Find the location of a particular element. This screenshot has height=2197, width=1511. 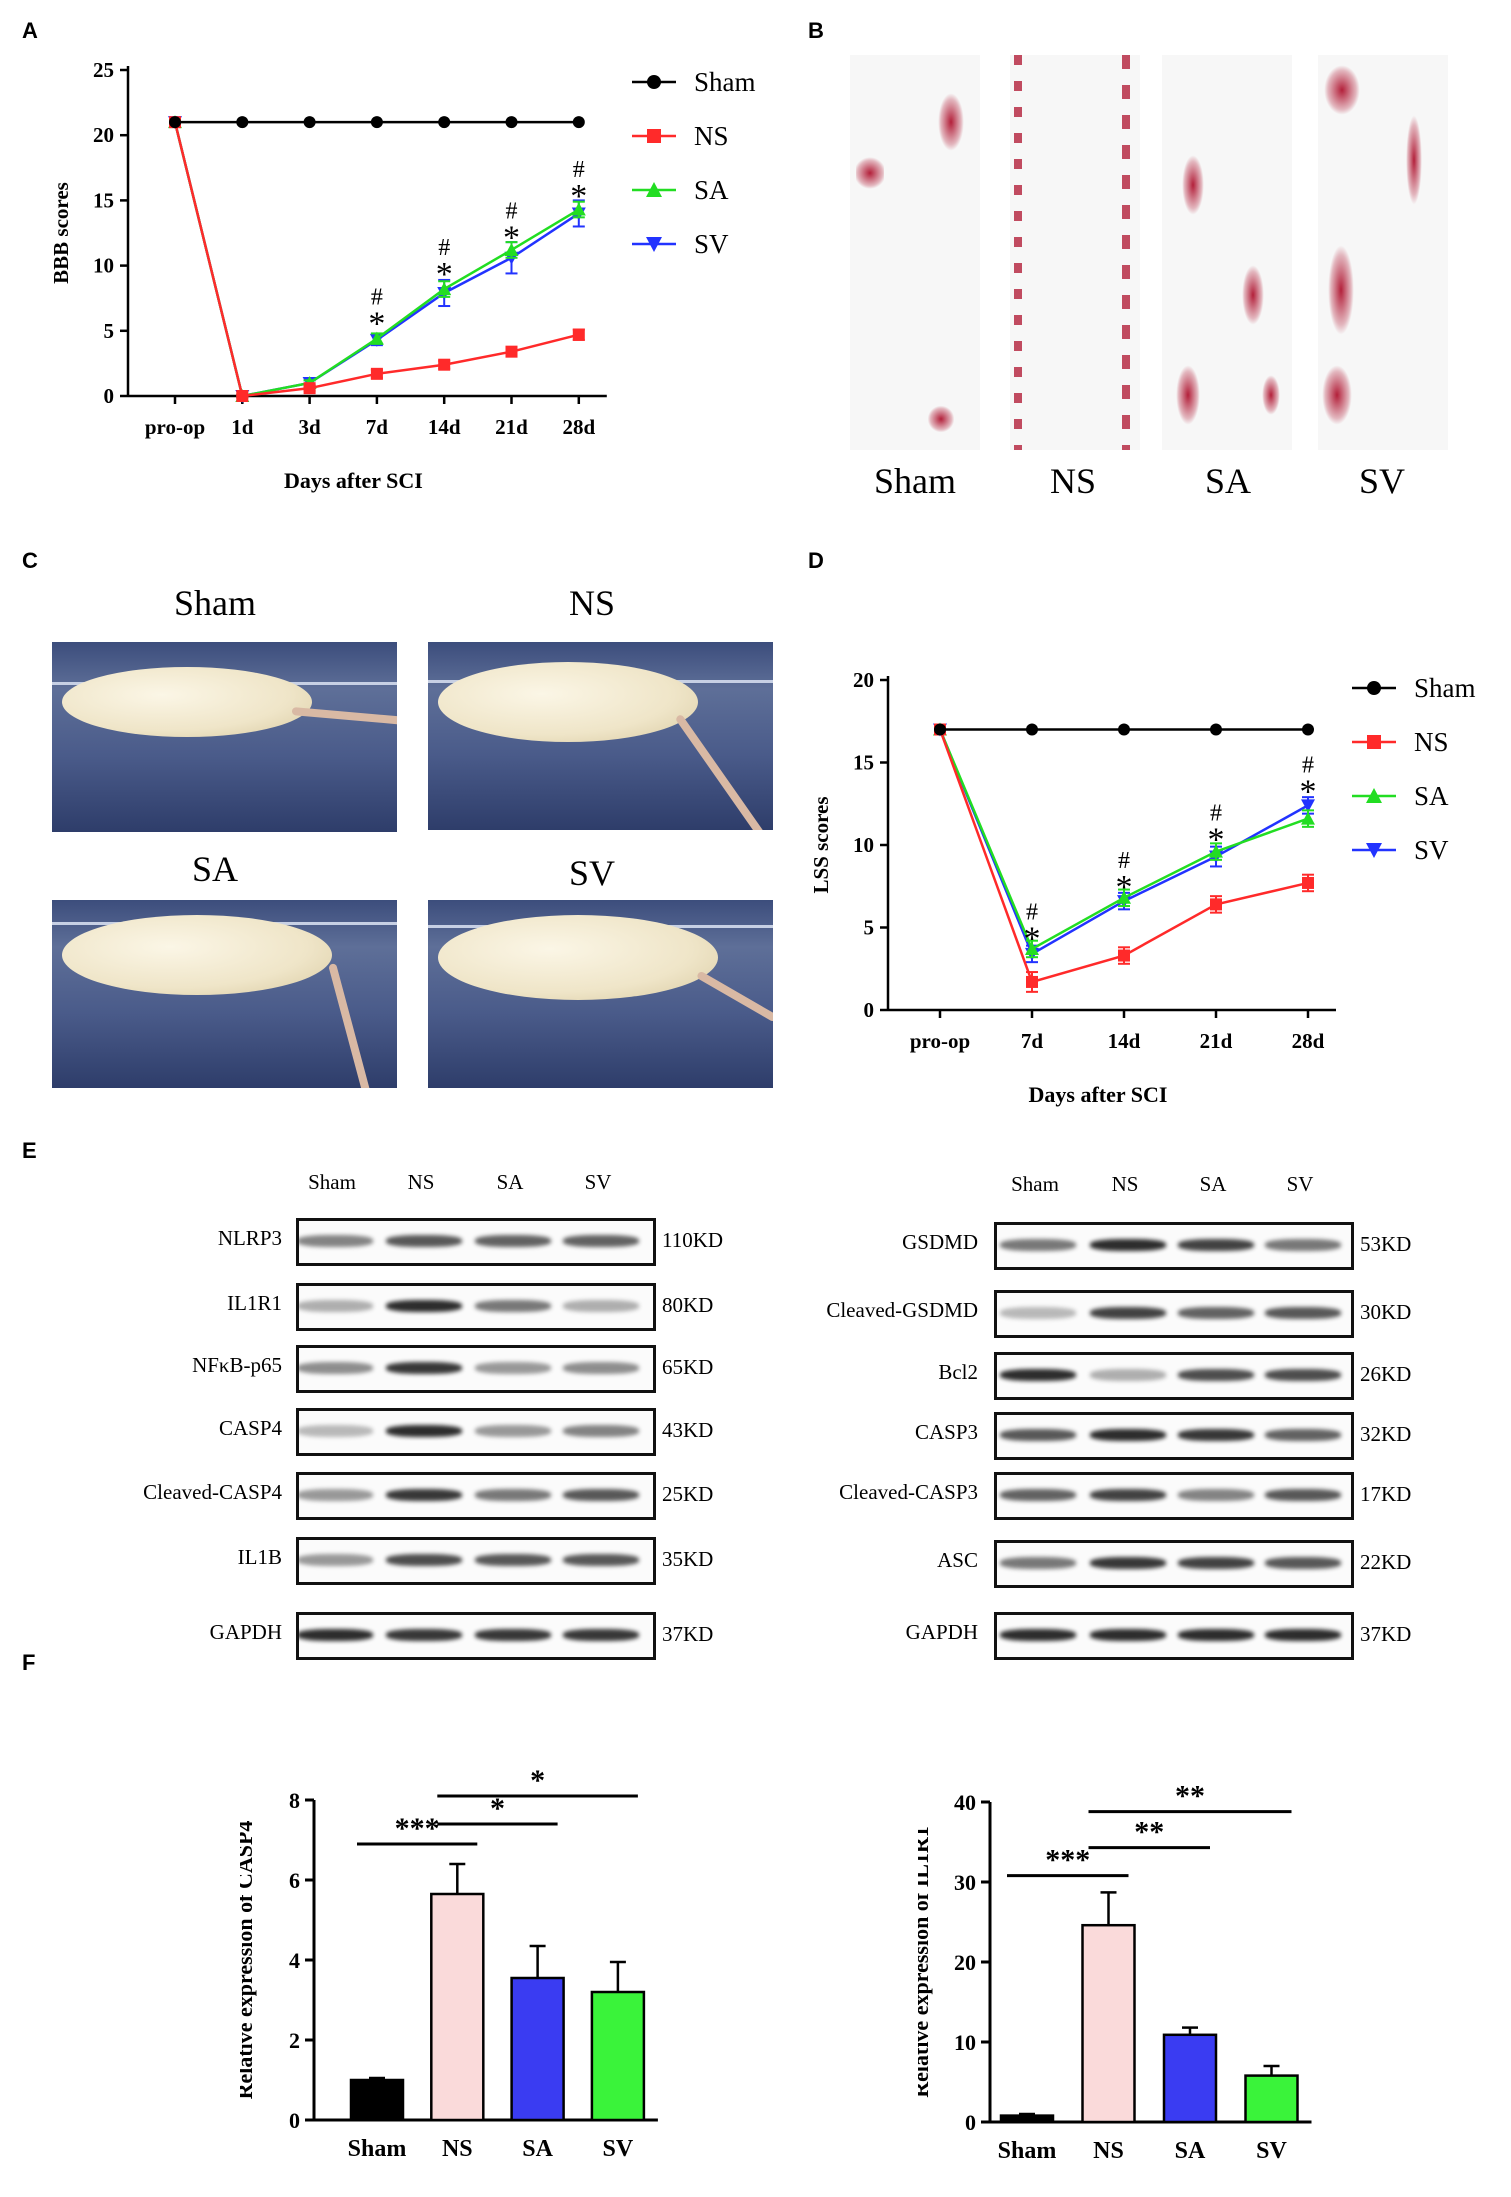

protein-label: Bcl2 is located at coordinates (958, 1372).